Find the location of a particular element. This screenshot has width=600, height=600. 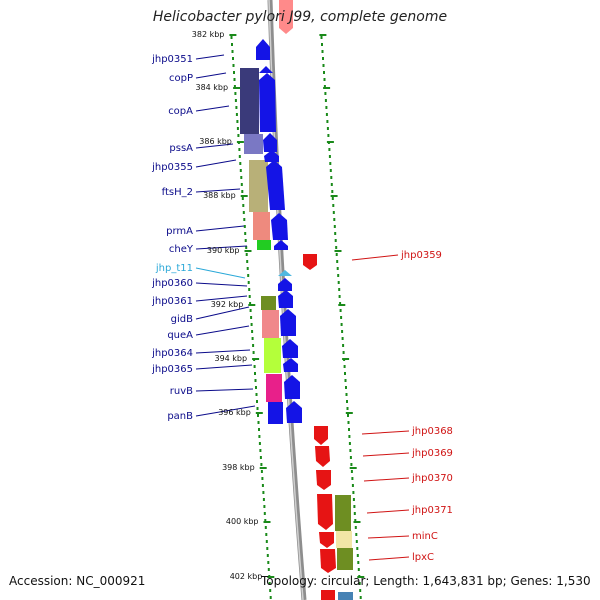

gene-top-red-arrow is located at coordinates (286, 17).